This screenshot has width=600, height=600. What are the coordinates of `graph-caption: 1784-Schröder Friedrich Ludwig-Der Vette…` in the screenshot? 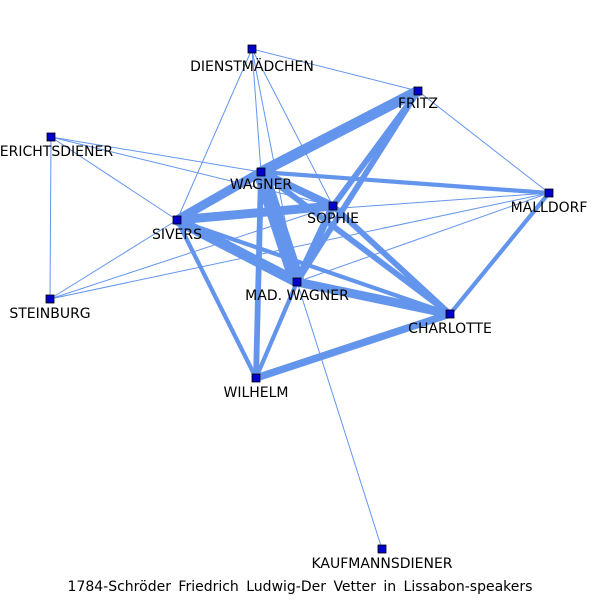 It's located at (300, 587).